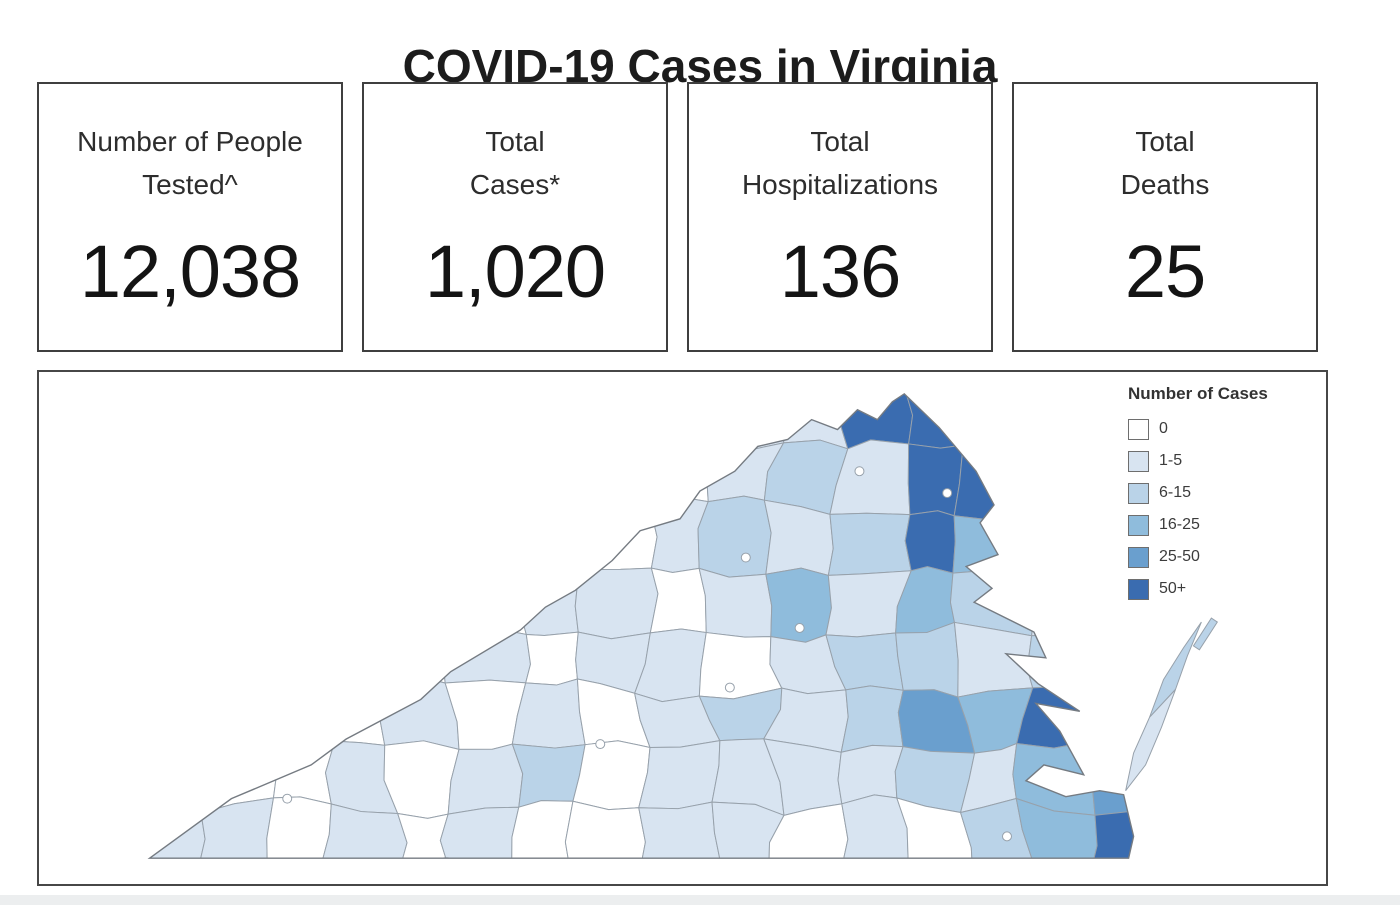  Describe the element at coordinates (1223, 461) in the screenshot. I see `legend-item-1-5: 1-5` at that location.